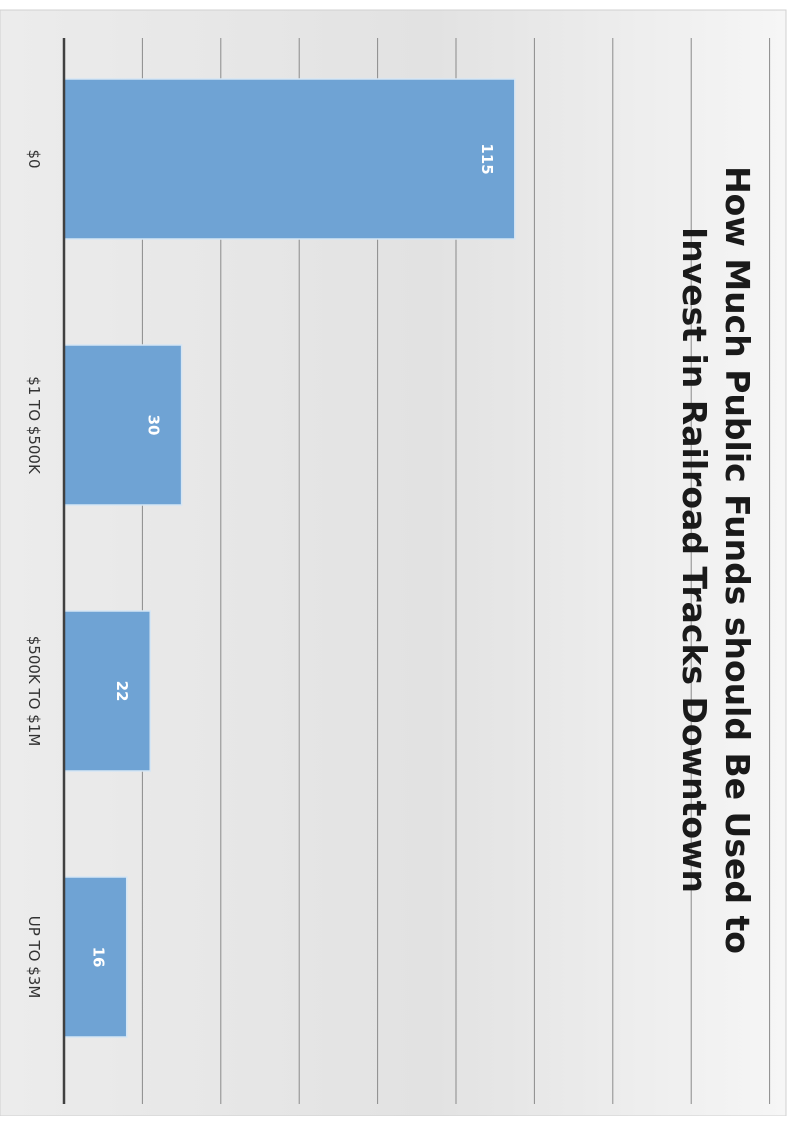  What do you see at coordinates (694, 560) in the screenshot?
I see `chart-title-line-2: Invest in Railroad Tracks Downtown` at bounding box center [694, 560].